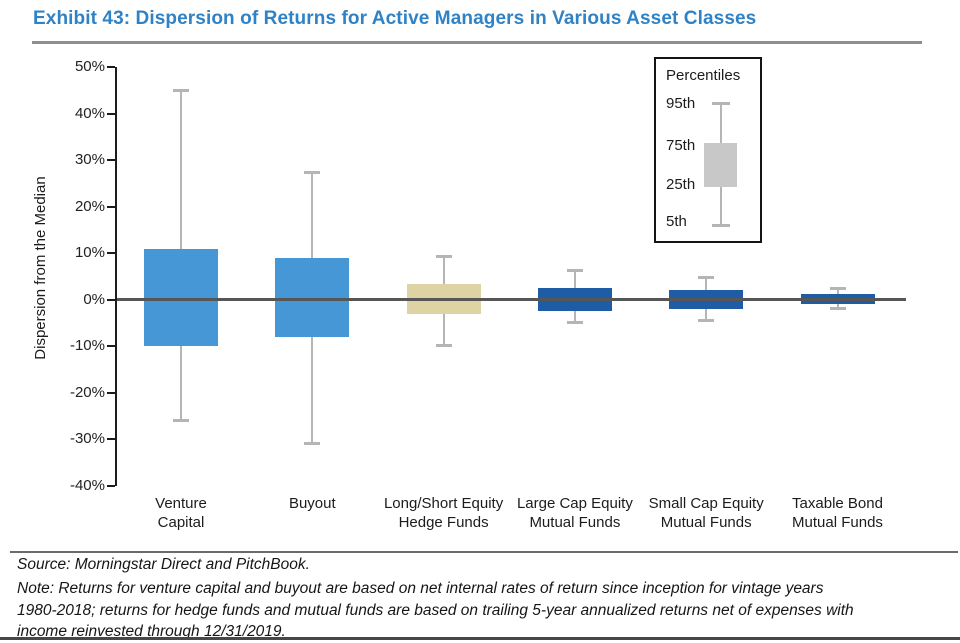  I want to click on y-tick-label: -40%, so click(87, 485).